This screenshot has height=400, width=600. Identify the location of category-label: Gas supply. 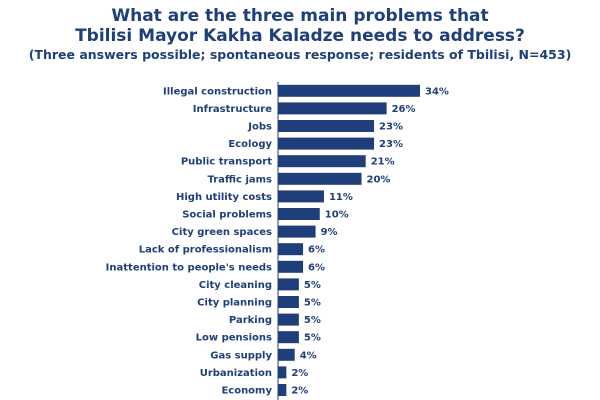
(241, 355).